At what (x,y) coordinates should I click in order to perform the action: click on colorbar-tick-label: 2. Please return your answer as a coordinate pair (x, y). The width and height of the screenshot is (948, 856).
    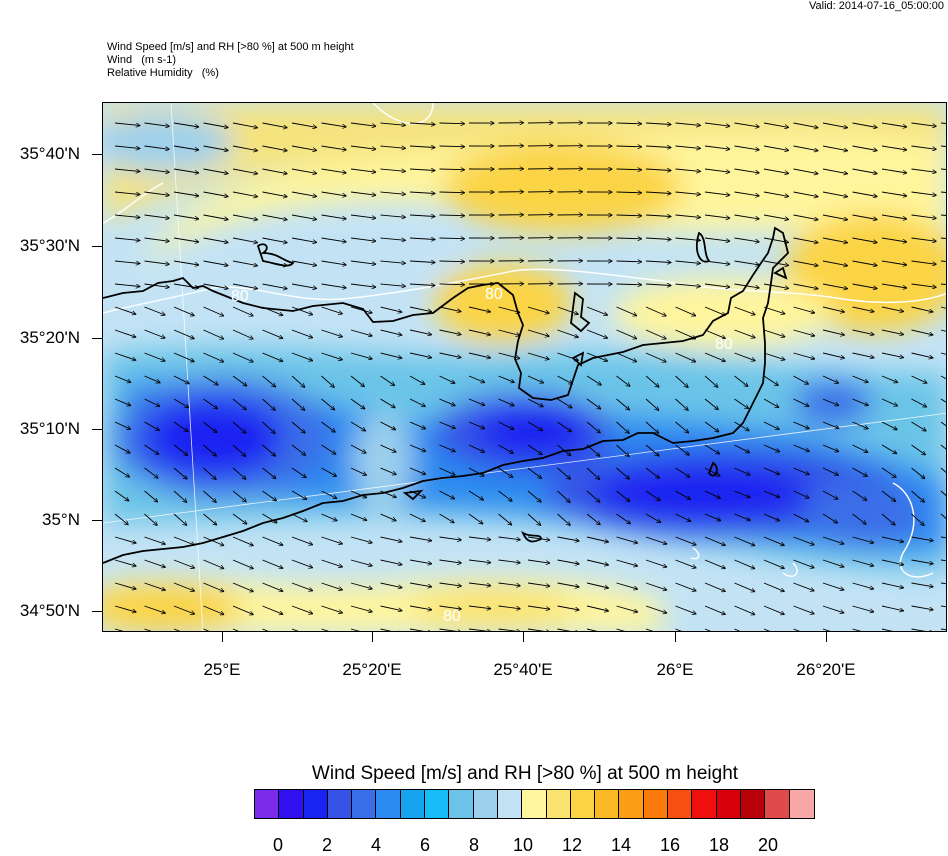
    Looking at the image, I should click on (327, 845).